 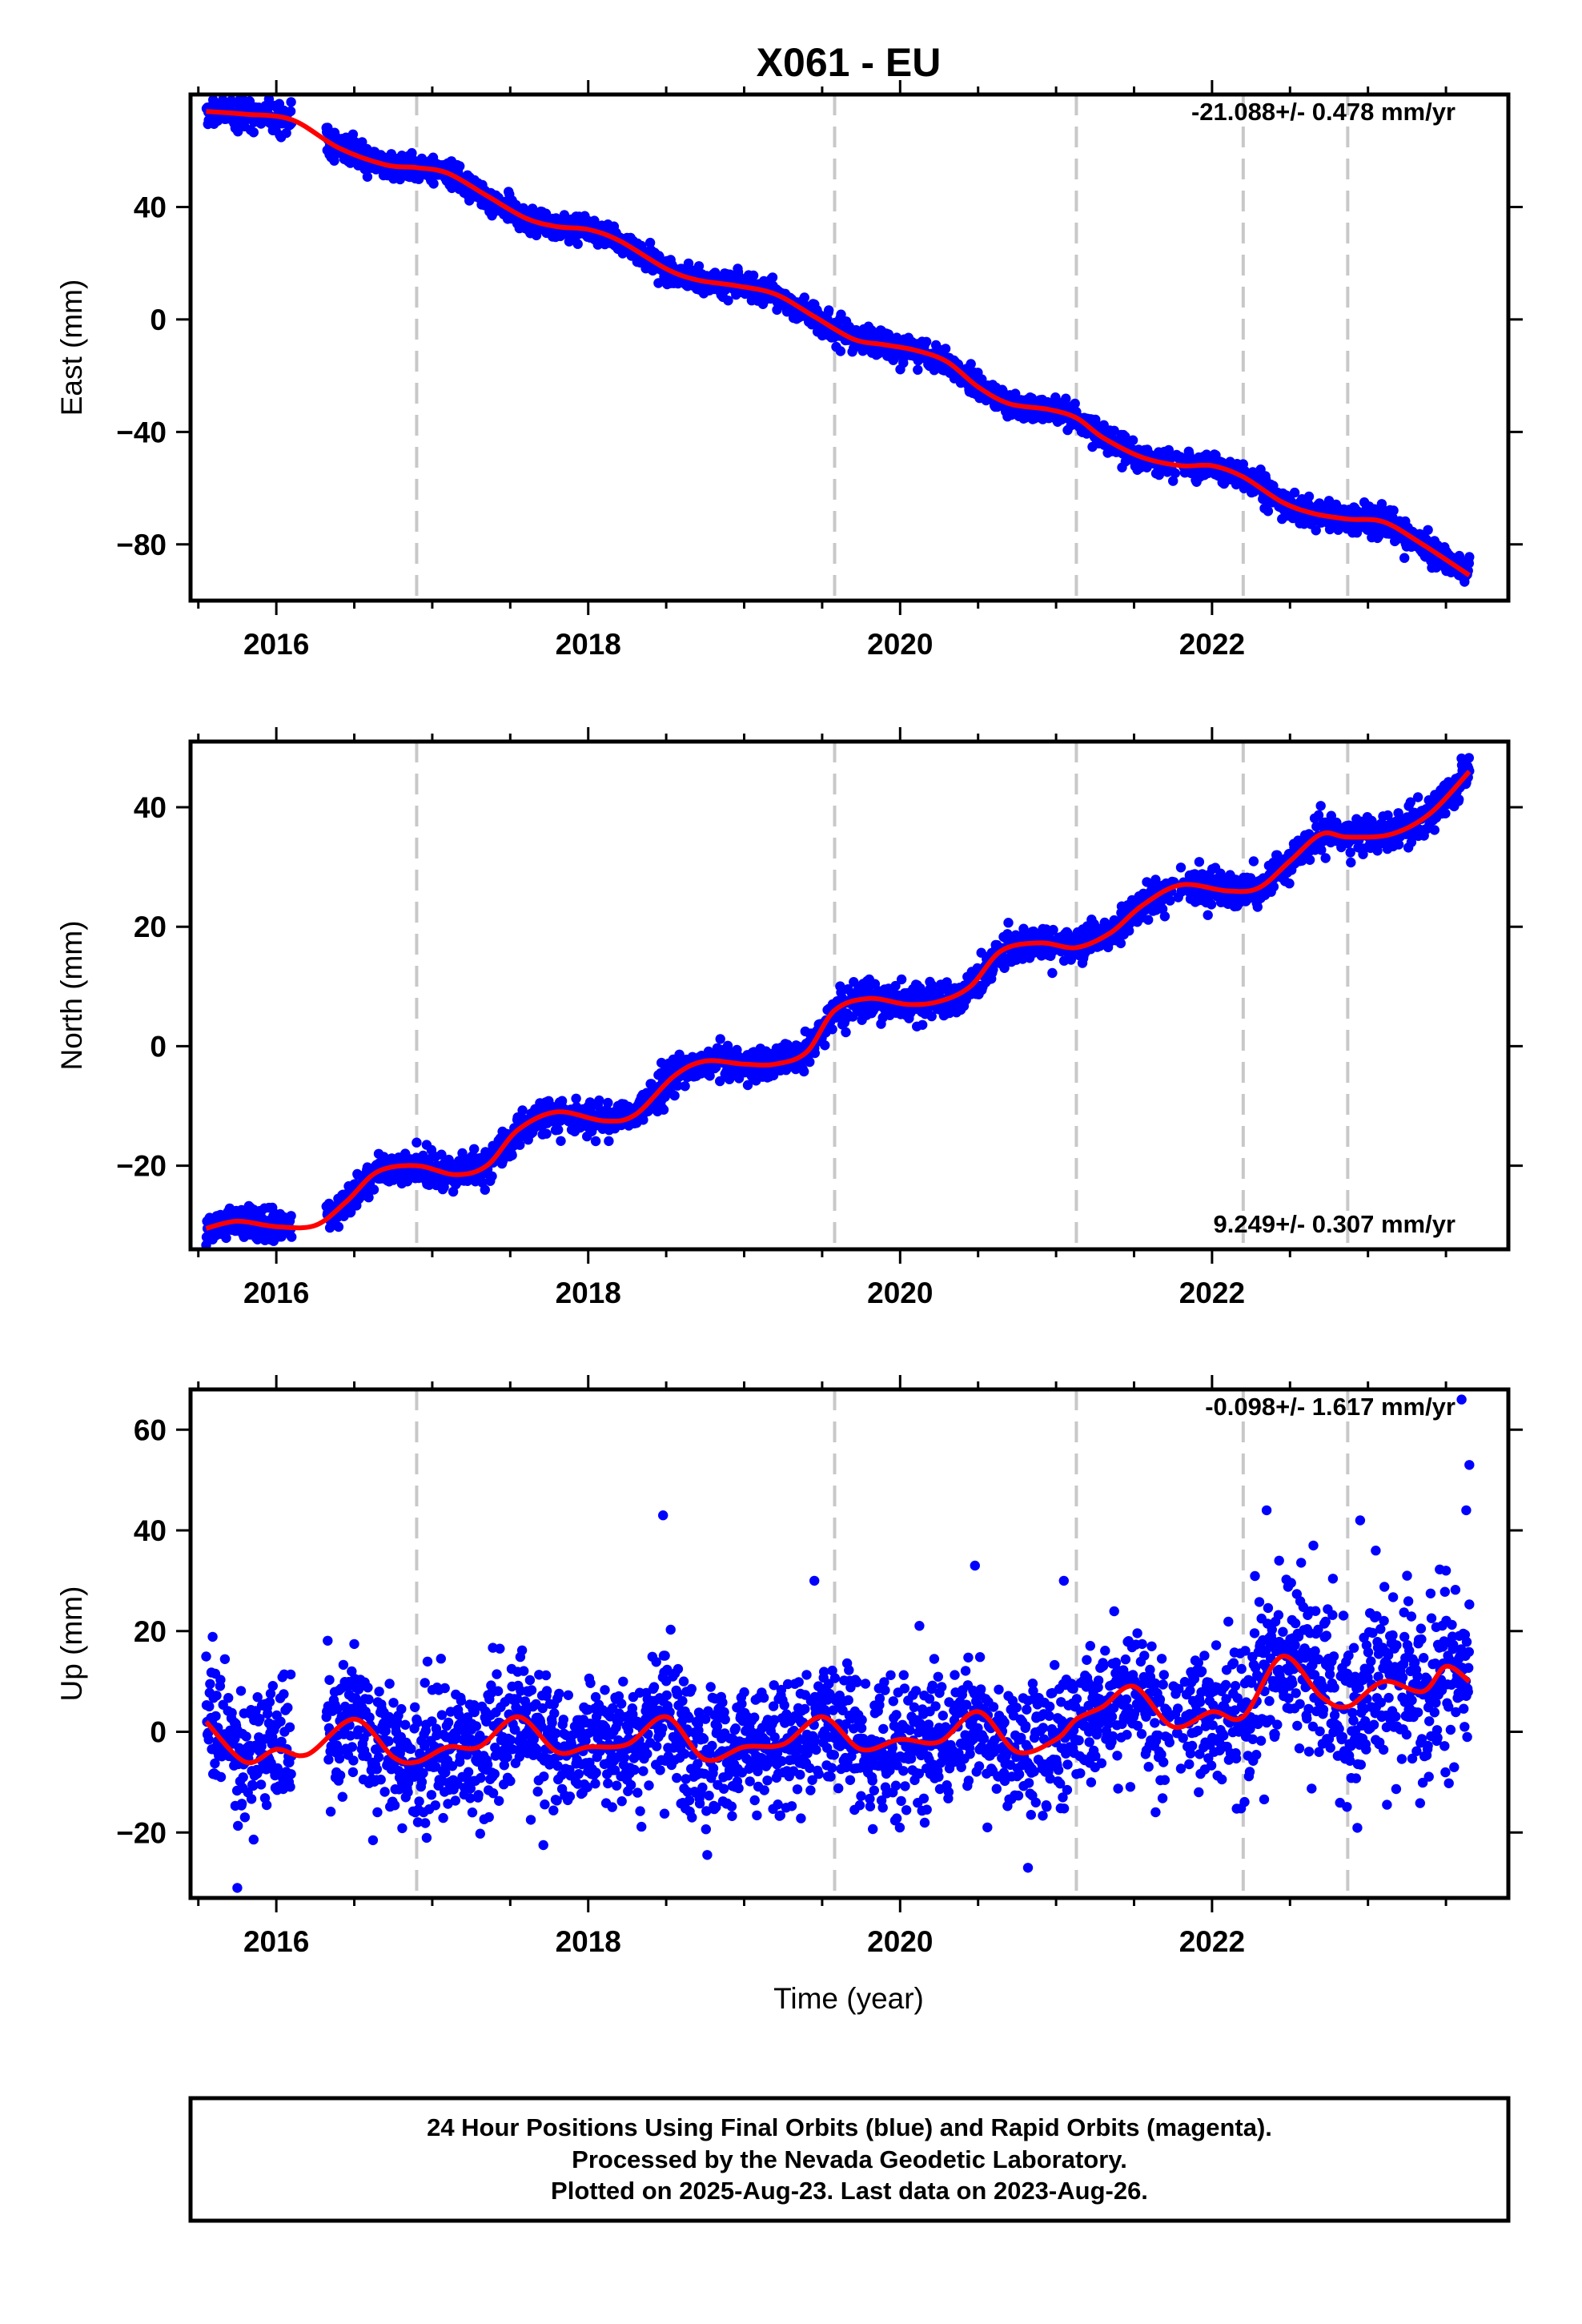 What do you see at coordinates (276, 644) in the screenshot?
I see `x-tick-label: 2016` at bounding box center [276, 644].